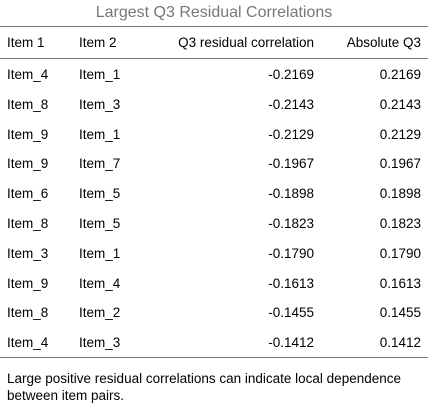 Image resolution: width=428 pixels, height=407 pixels. I want to click on table-cell: -0.1823, so click(291, 223).